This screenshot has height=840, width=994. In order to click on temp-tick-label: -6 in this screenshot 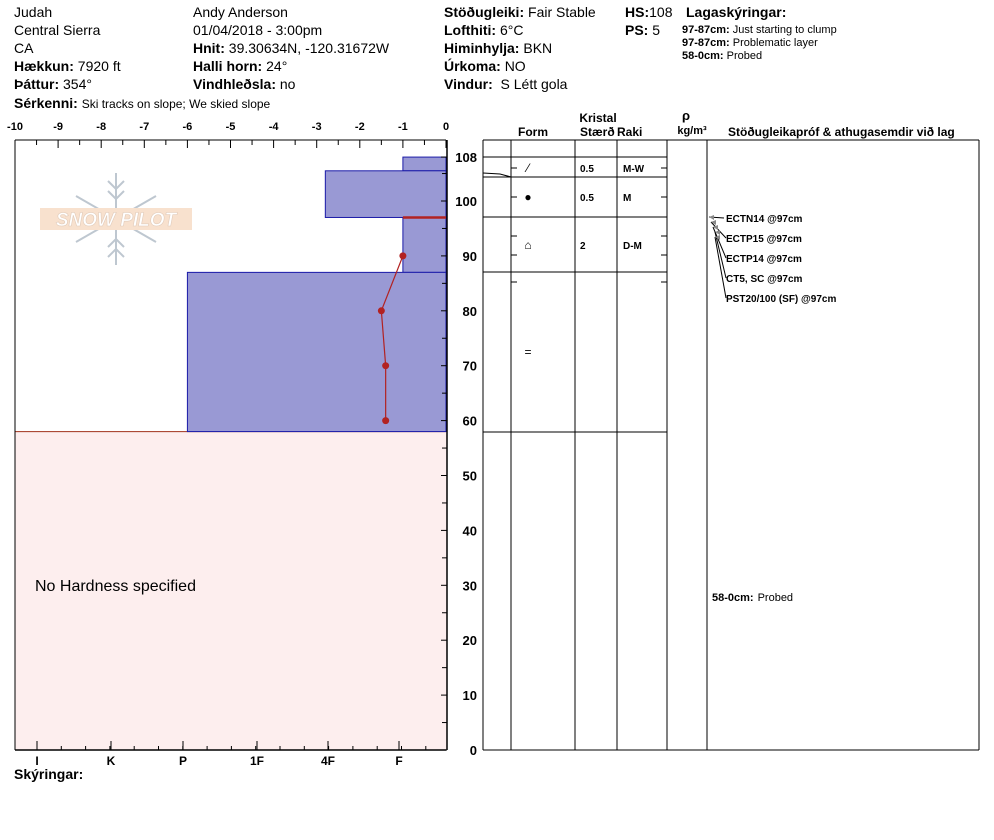, I will do `click(188, 127)`.